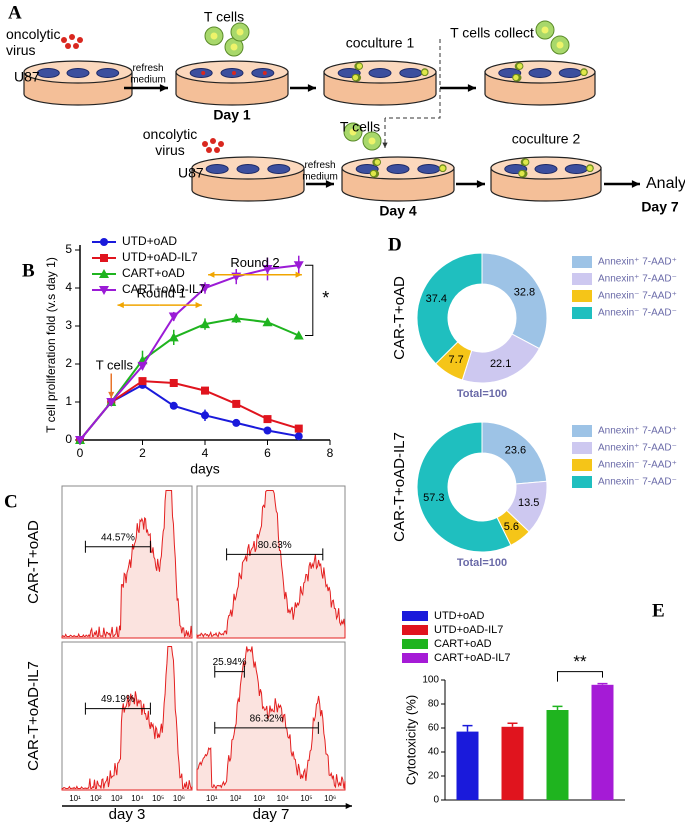 Image resolution: width=685 pixels, height=830 pixels. I want to click on legend-label: Annexin⁺ 7-AAD⁺, so click(637, 431).